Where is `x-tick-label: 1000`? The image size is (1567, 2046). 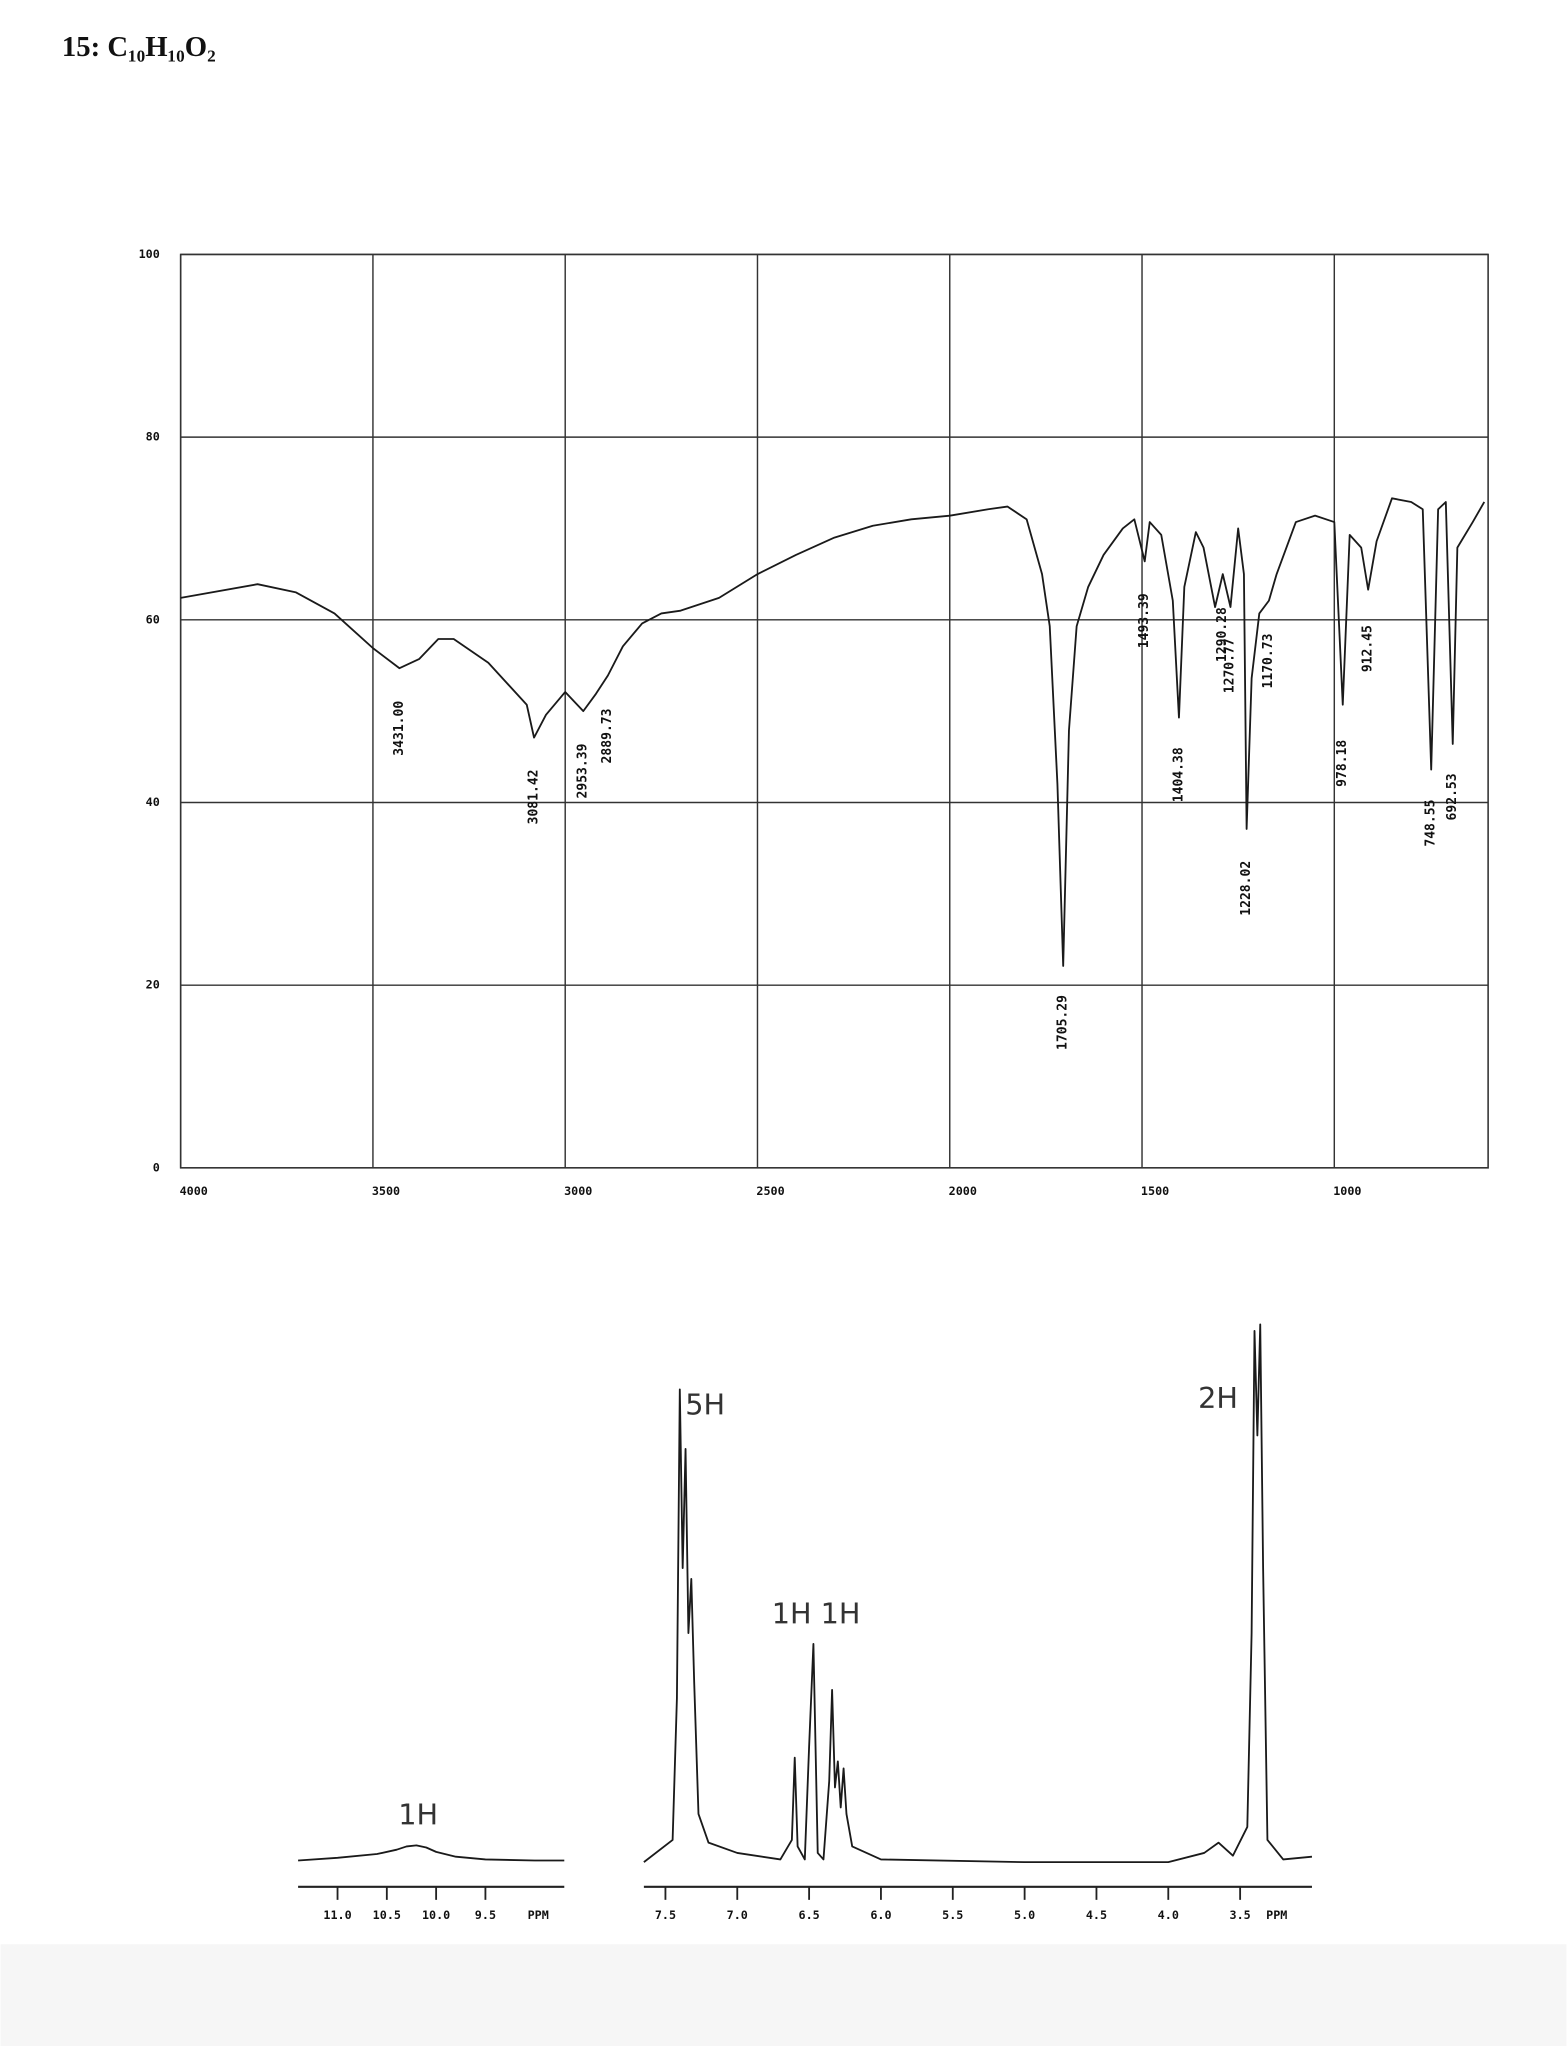 x-tick-label: 1000 is located at coordinates (1347, 1191).